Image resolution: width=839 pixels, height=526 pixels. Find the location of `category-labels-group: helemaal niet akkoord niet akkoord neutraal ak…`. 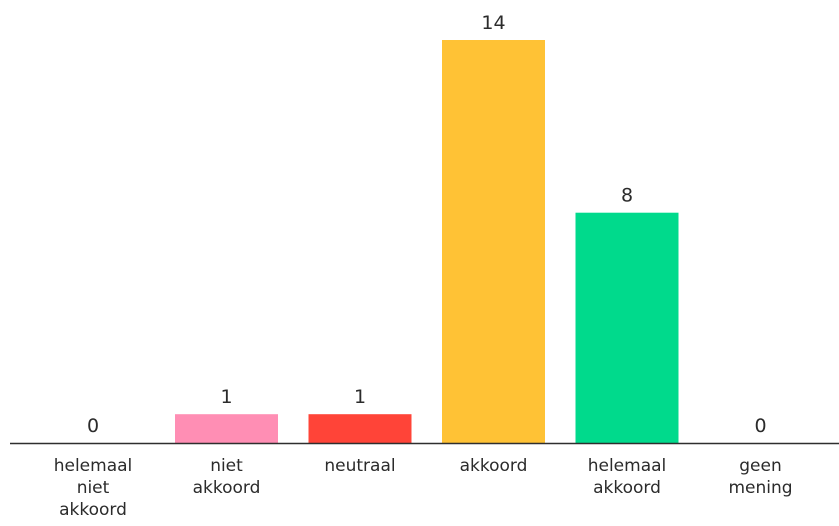

category-labels-group: helemaal niet akkoord niet akkoord neutraal ak… is located at coordinates (423, 488).